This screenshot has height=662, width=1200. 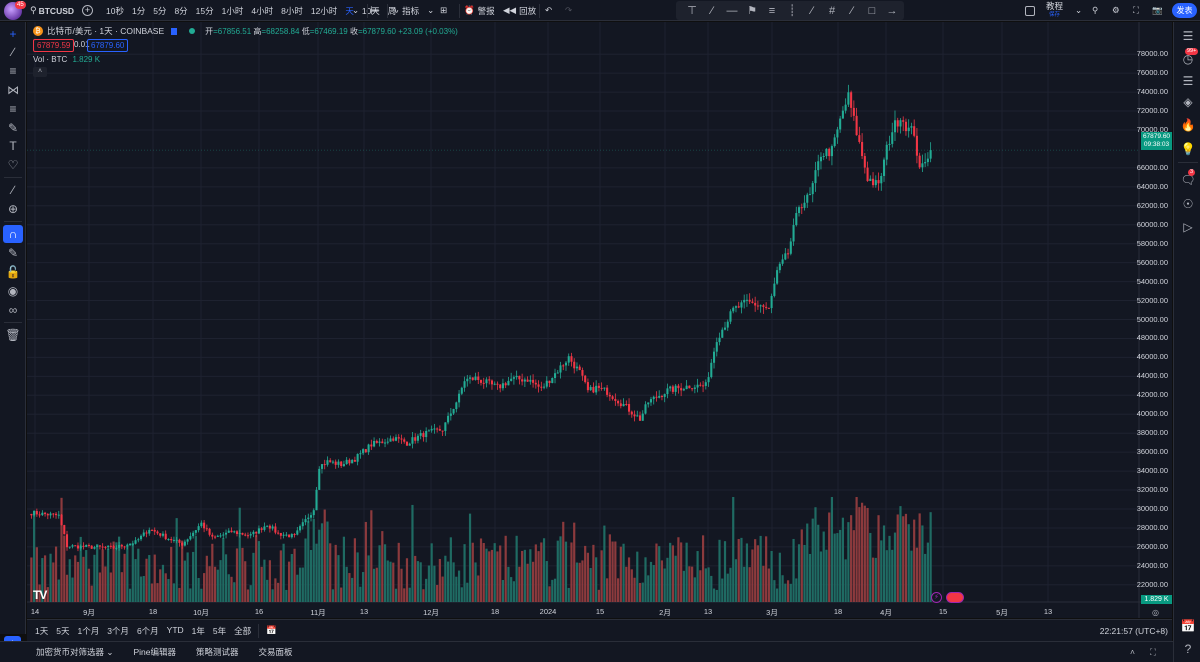 I want to click on heart-icon: ♡, so click(x=13, y=165).